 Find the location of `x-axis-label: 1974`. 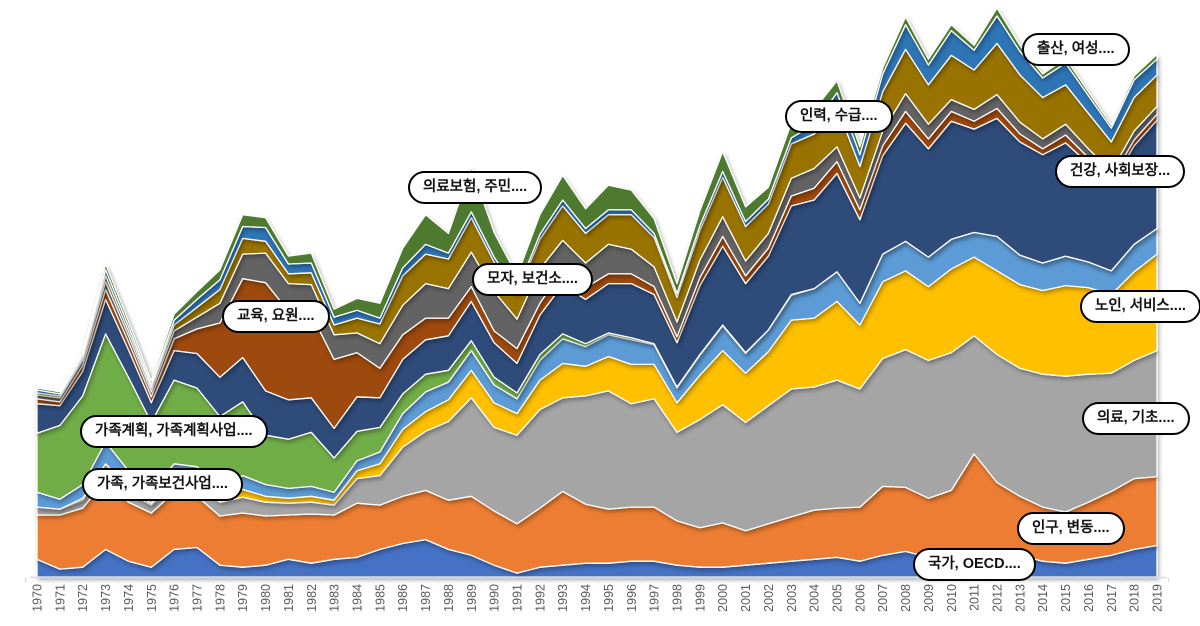

x-axis-label: 1974 is located at coordinates (129, 598).